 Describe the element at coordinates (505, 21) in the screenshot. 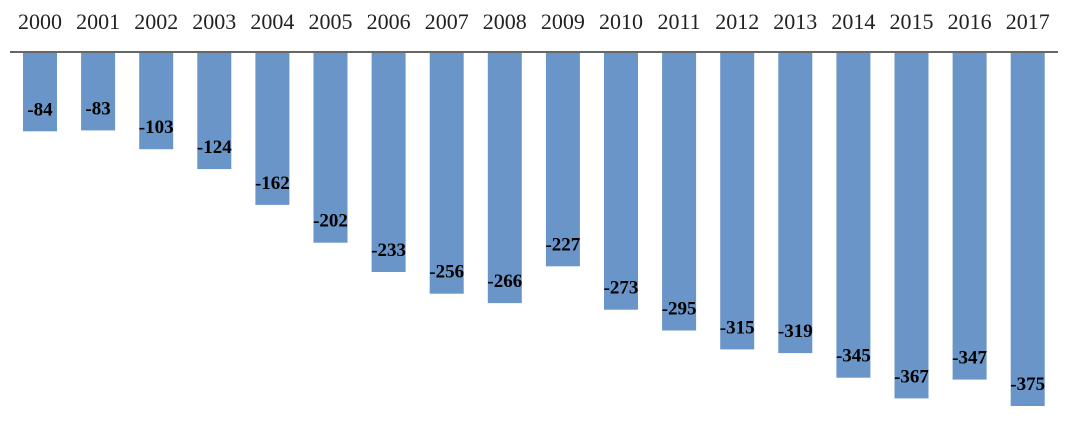

I see `category-label-2008: 2008` at that location.